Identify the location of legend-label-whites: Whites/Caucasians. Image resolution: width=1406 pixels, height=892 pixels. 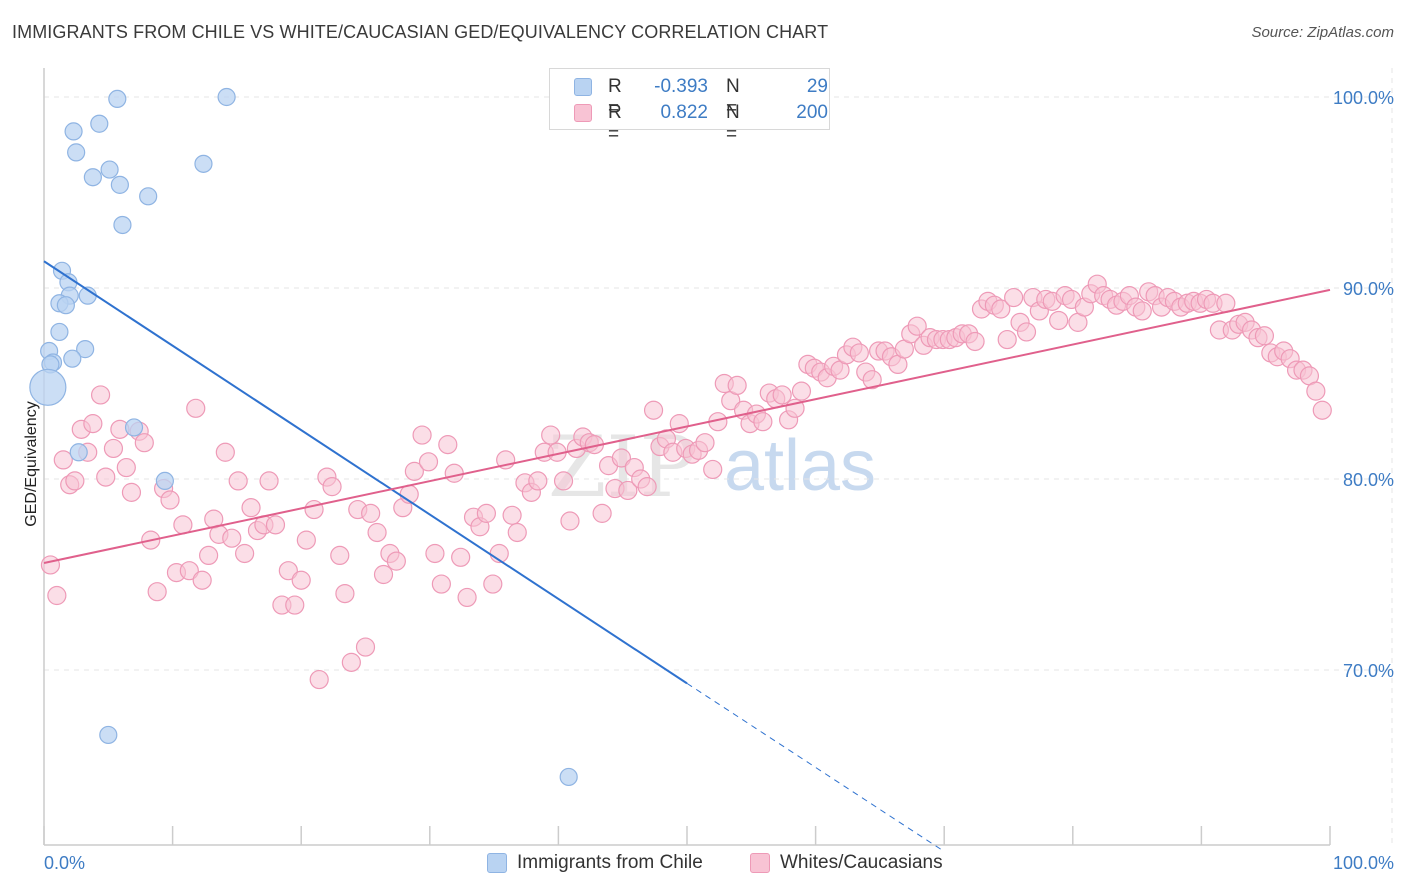
(861, 862).